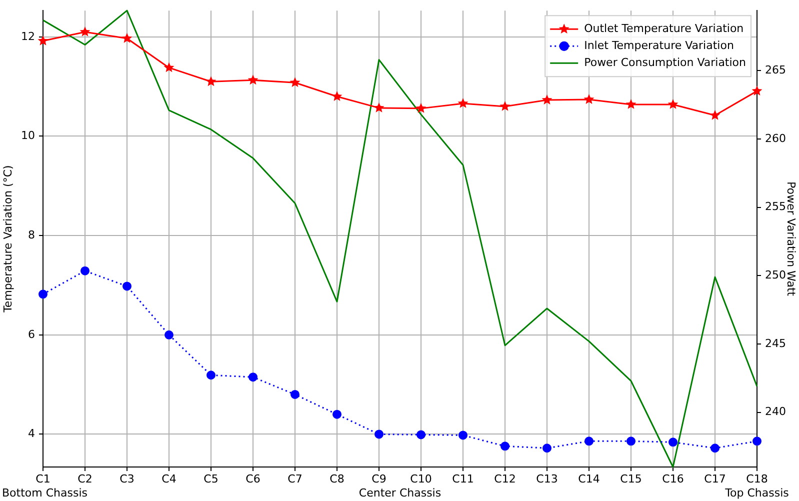  I want to click on text: Top Chassis, so click(757, 493).